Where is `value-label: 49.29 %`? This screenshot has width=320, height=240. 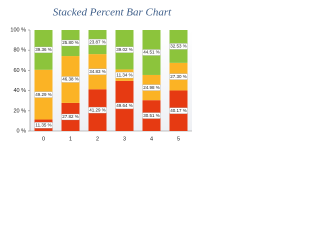
value-label: 49.29 % is located at coordinates (43, 94).